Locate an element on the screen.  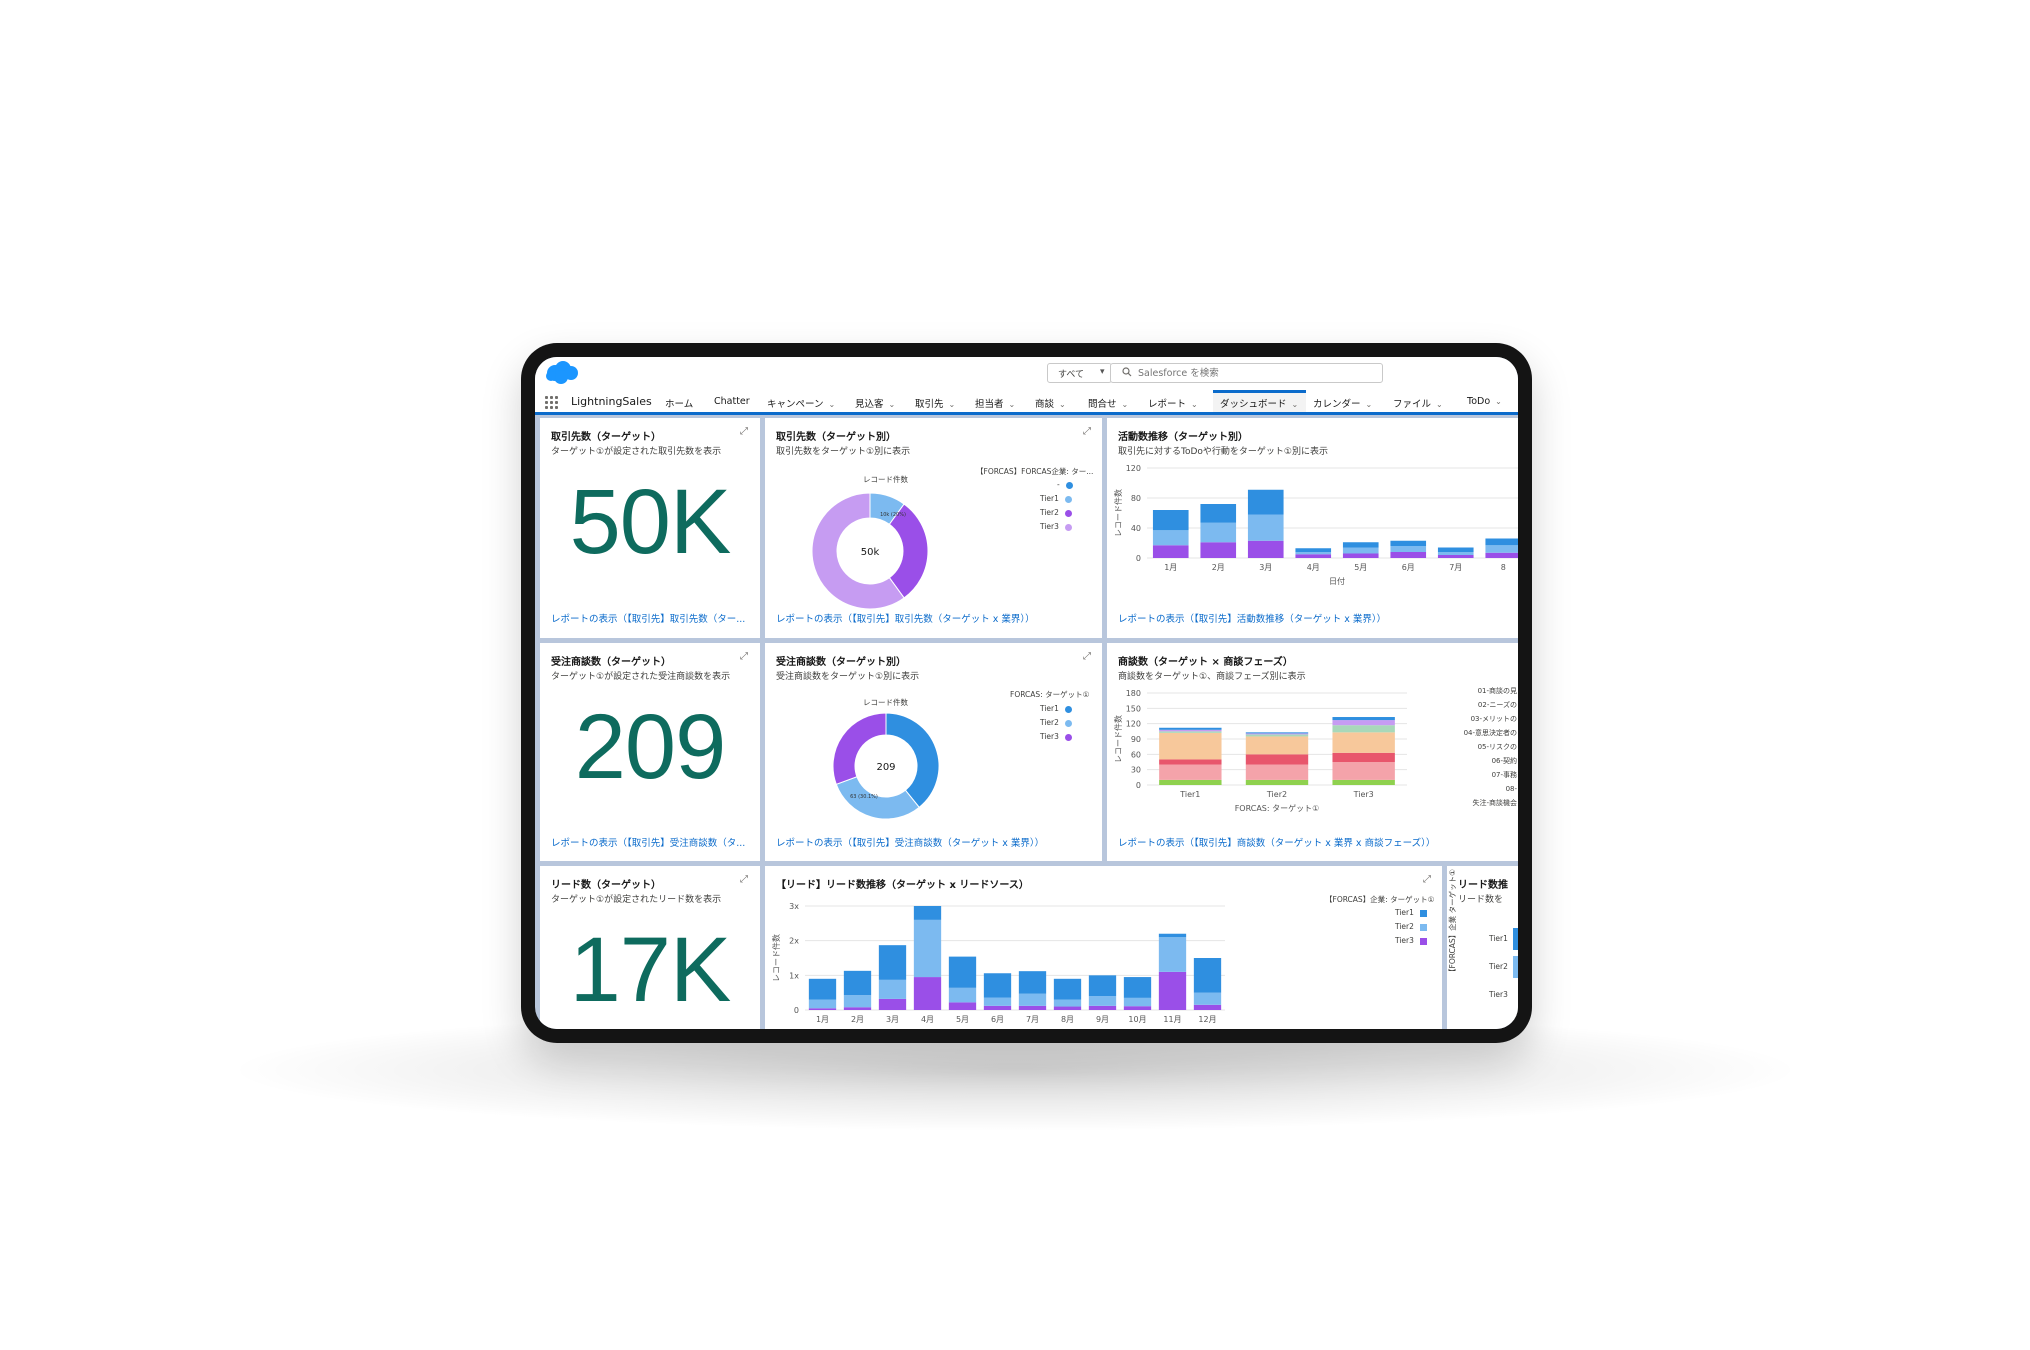
search-scope-select: すべて ▾ is located at coordinates (1079, 373).